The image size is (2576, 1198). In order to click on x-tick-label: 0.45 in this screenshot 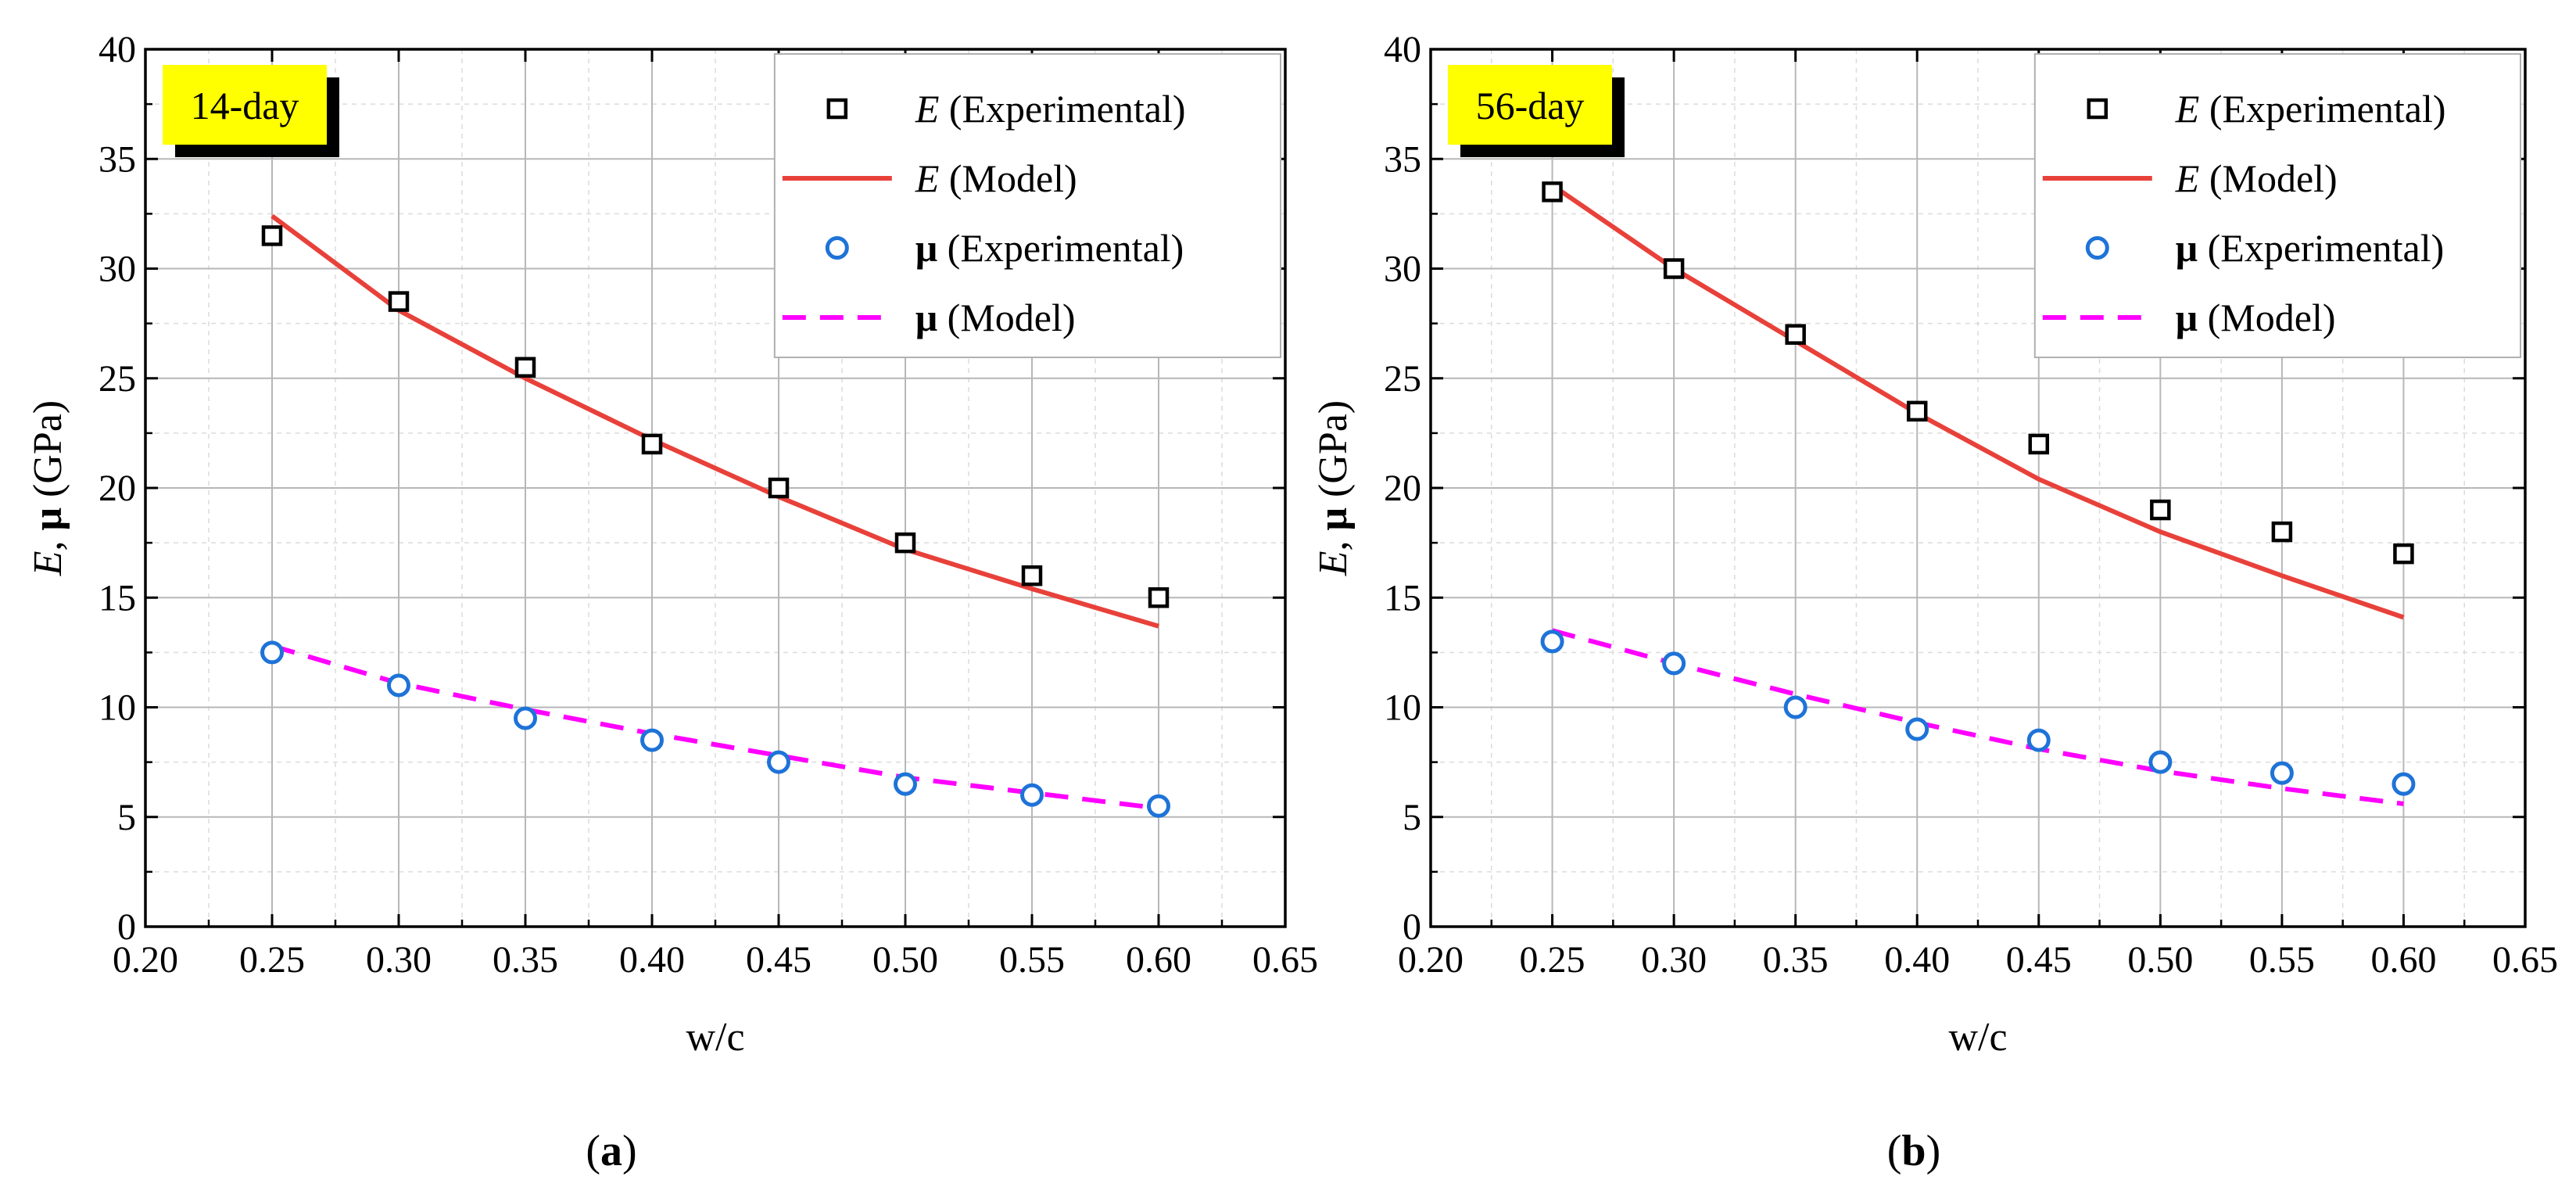, I will do `click(778, 960)`.